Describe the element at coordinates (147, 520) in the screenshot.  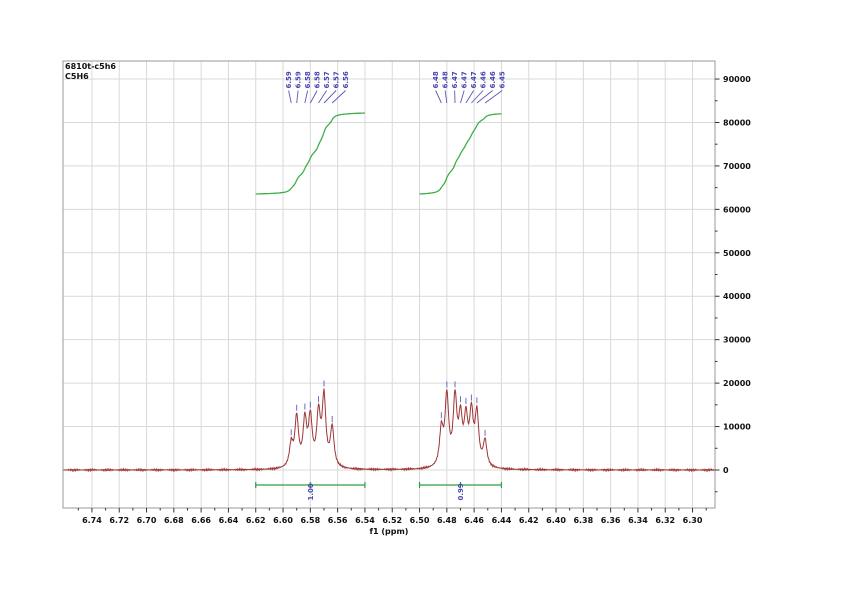
I see `x-tick-label: 6.70` at that location.